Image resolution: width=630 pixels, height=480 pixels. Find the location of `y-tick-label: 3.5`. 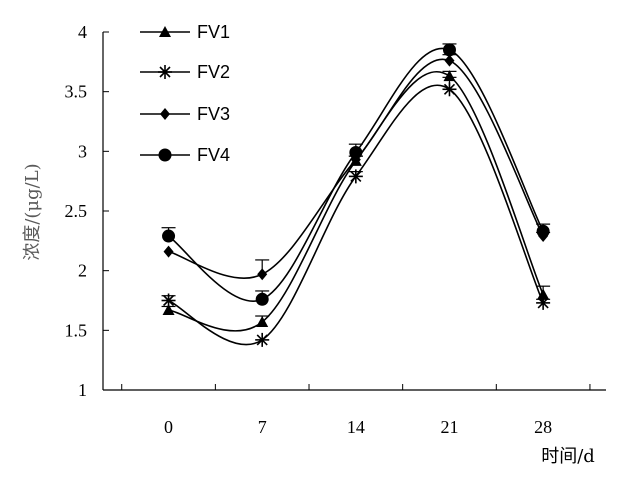

y-tick-label: 3.5 is located at coordinates (76, 92).